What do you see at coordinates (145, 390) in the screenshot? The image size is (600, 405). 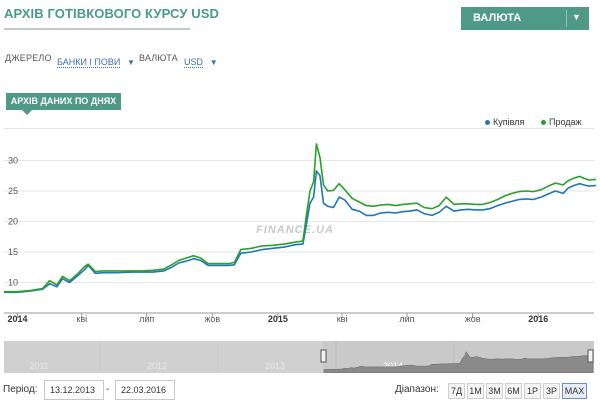 I see `period-to-input: 22.03.2016` at bounding box center [145, 390].